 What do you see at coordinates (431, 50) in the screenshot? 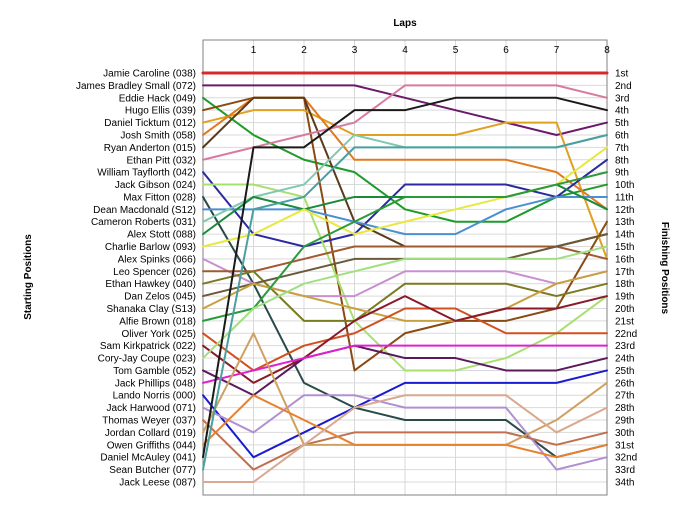
I see `x-tick-labels: 1 2 3 4 5 6 7 8` at bounding box center [431, 50].